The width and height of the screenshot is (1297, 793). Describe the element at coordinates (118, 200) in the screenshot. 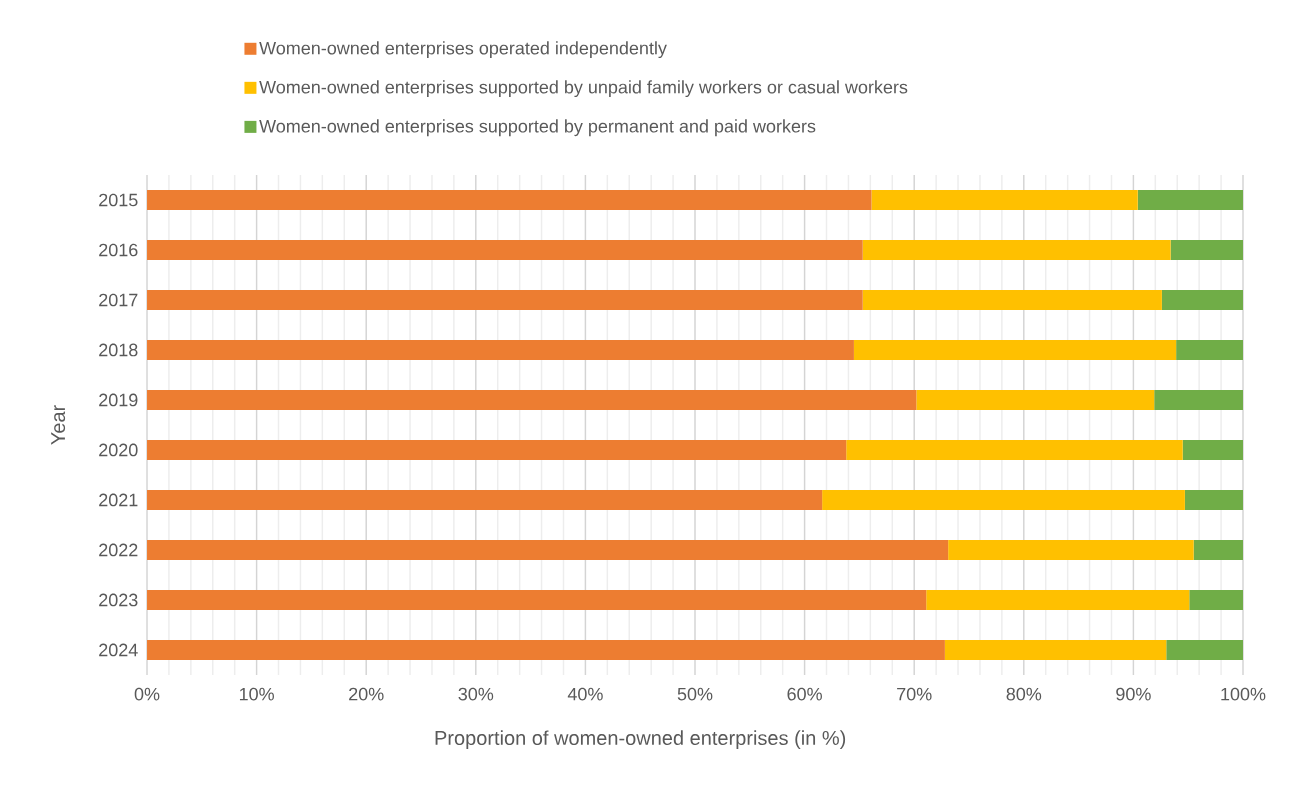

I see `y-tick-label: 2015` at that location.